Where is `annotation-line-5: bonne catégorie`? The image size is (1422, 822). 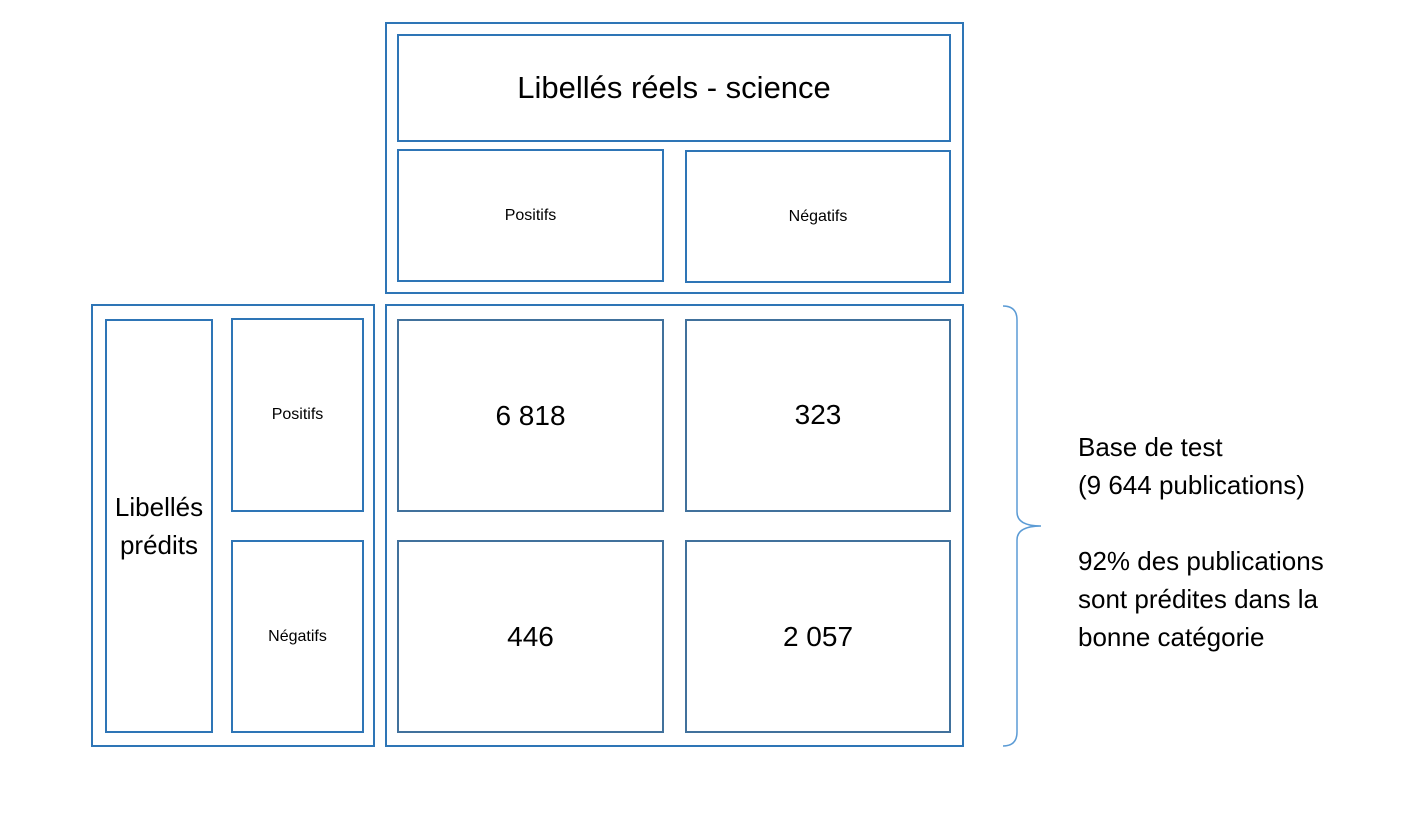
annotation-line-5: bonne catégorie is located at coordinates (1171, 637).